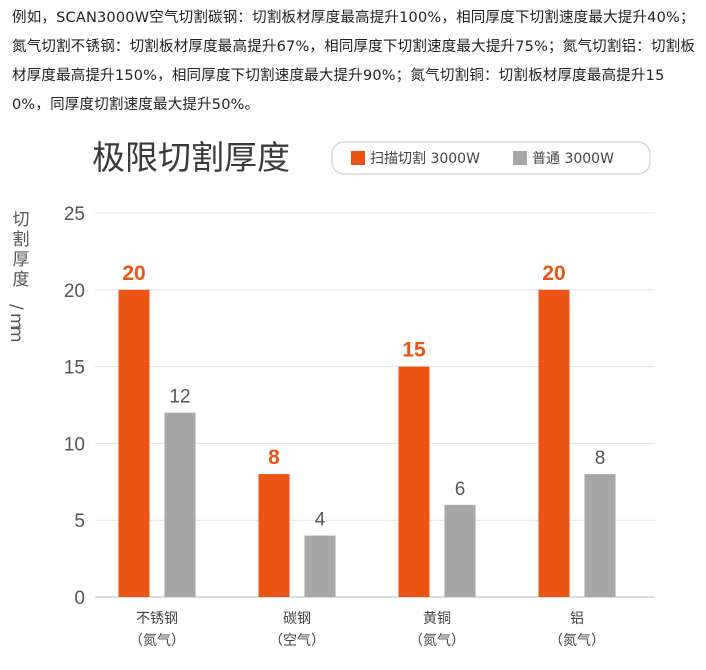 The image size is (706, 670). Describe the element at coordinates (573, 159) in the screenshot. I see `legend-label-normal: 普通 3000W` at that location.